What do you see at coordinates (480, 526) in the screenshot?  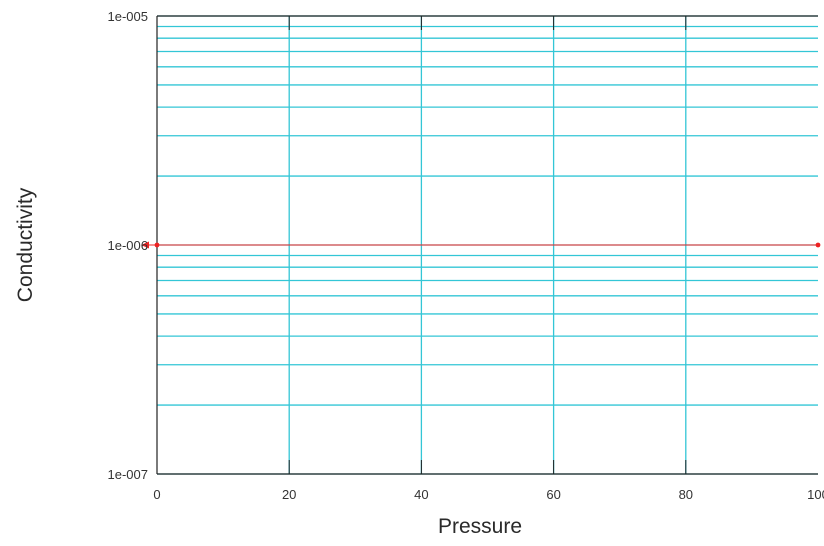 I see `x-axis-title: Pressure` at bounding box center [480, 526].